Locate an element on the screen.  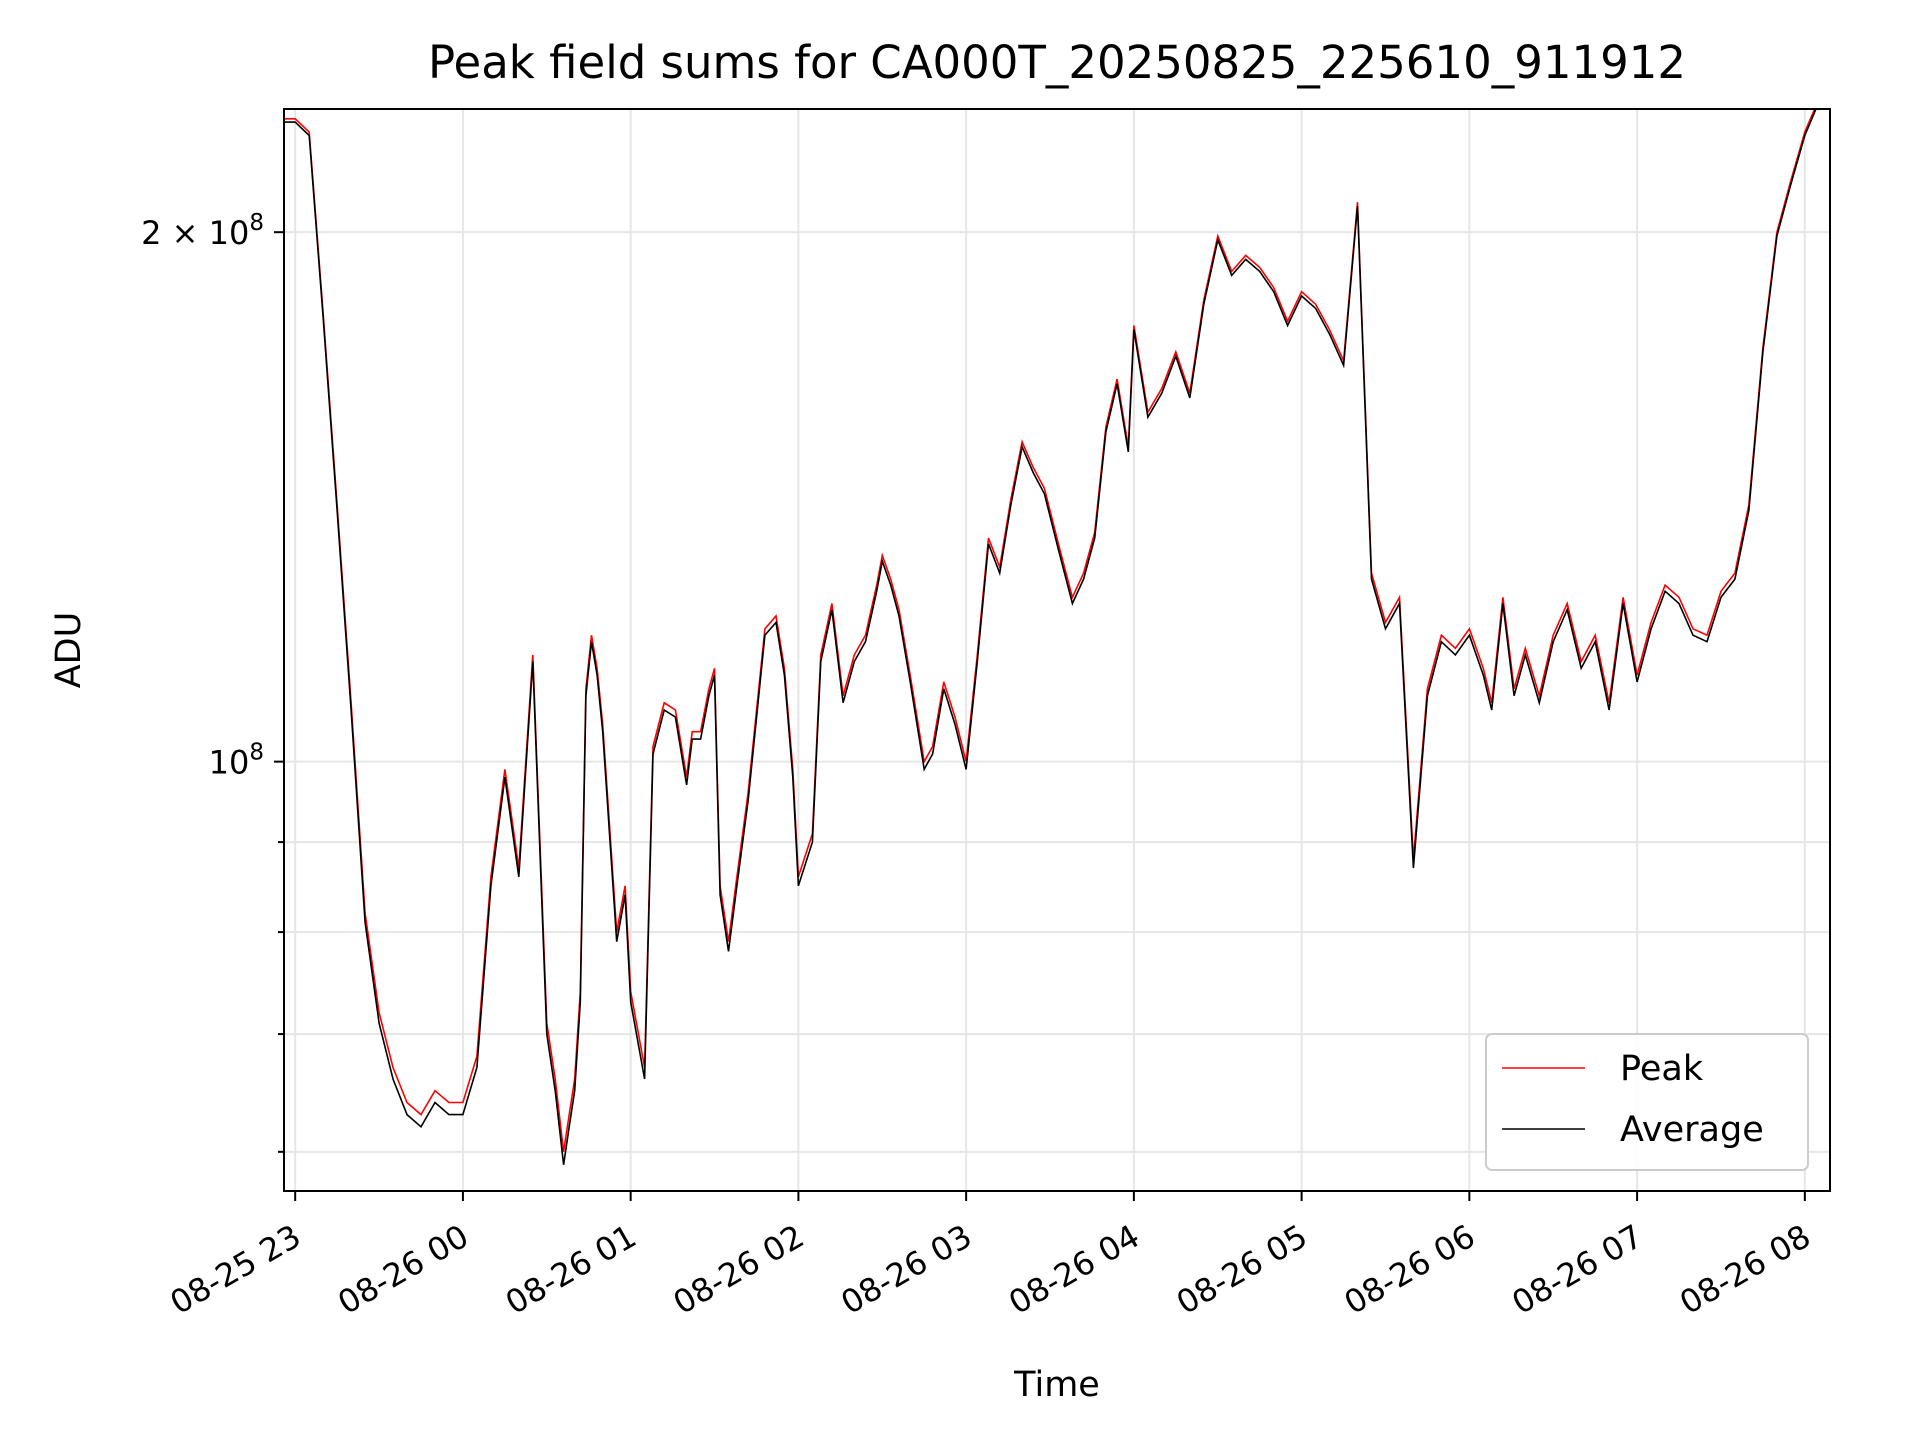
y-axis-ticks: 108 2 × 108 is located at coordinates (212, 681).